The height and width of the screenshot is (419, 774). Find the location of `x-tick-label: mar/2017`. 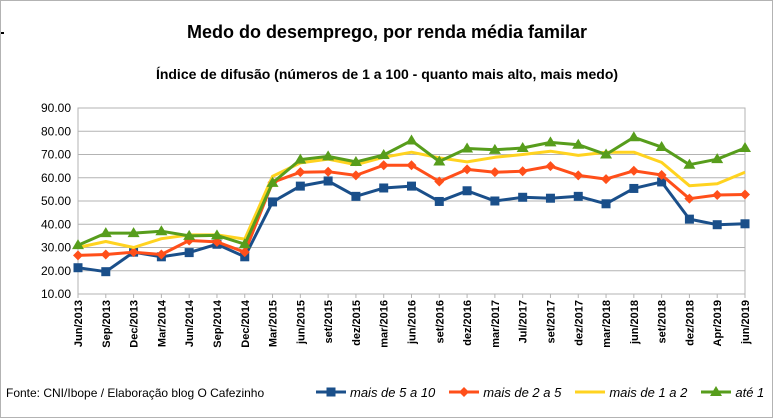

x-tick-label: mar/2017 is located at coordinates (496, 324).